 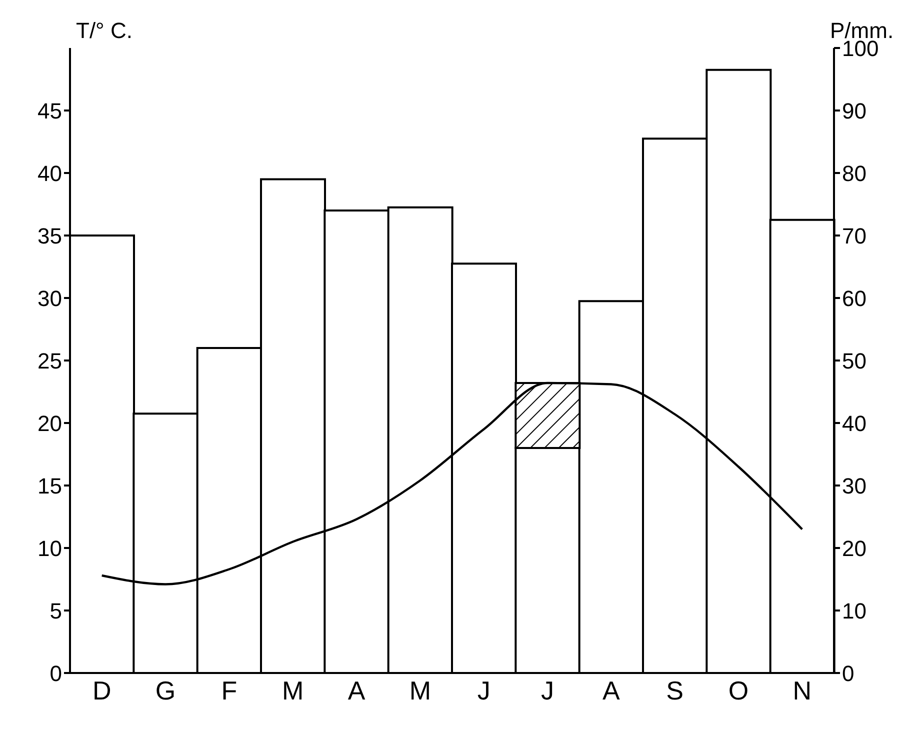 What do you see at coordinates (50, 298) in the screenshot?
I see `y-tick-label: 30` at bounding box center [50, 298].